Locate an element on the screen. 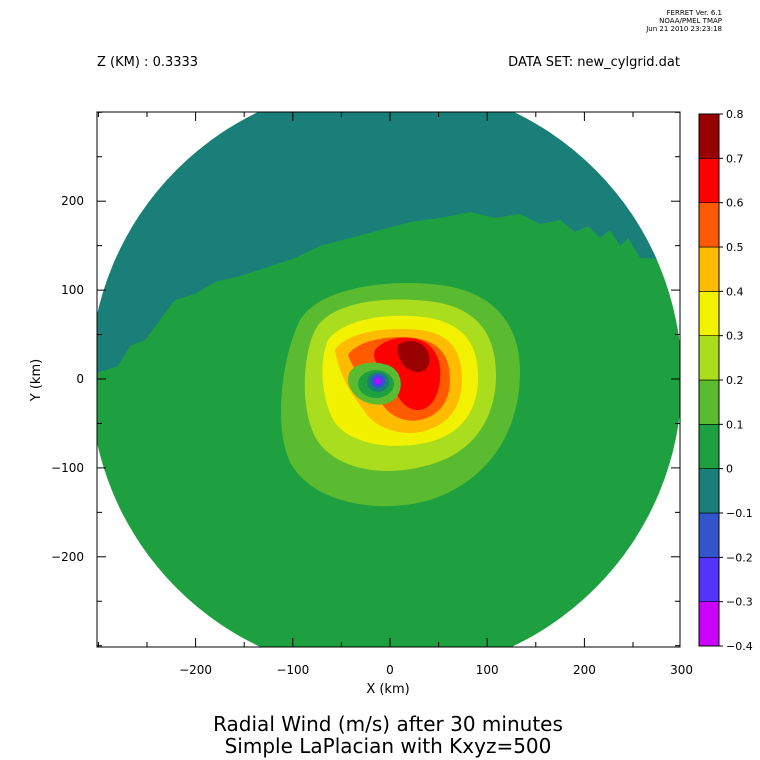 The width and height of the screenshot is (760, 760). chart-subtitle: Simple LaPlacian with Kxyz=500 is located at coordinates (388, 746).